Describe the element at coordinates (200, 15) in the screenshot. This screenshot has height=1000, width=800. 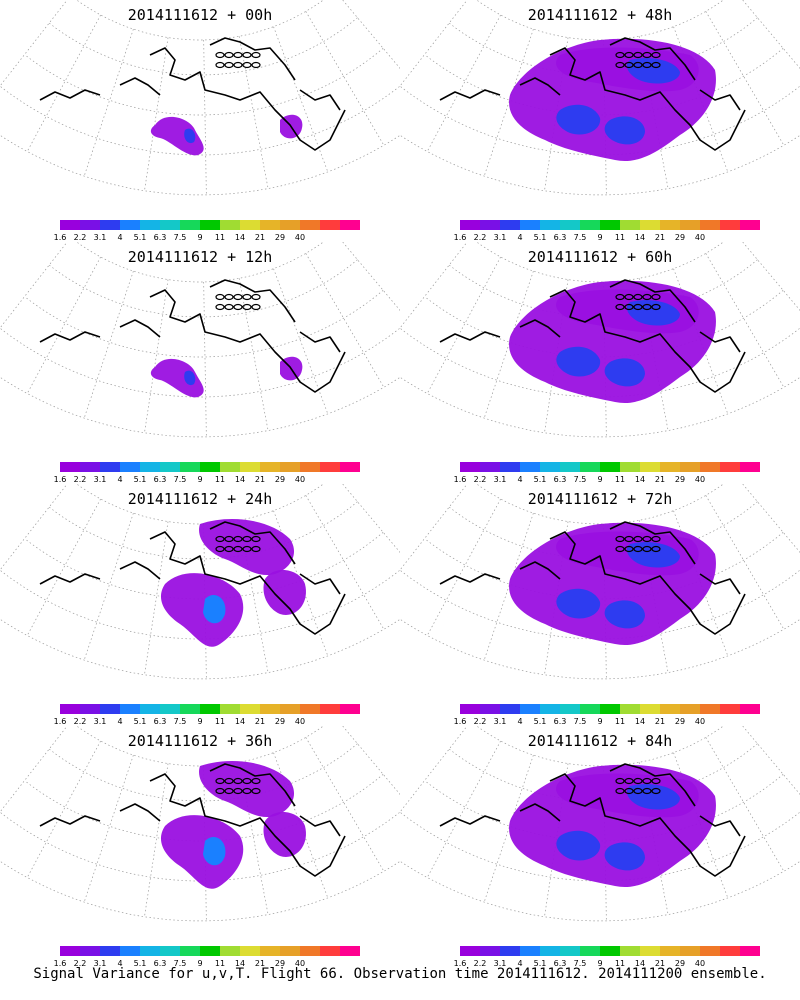
I see `panel-title: 2014111612 + 00h` at that location.